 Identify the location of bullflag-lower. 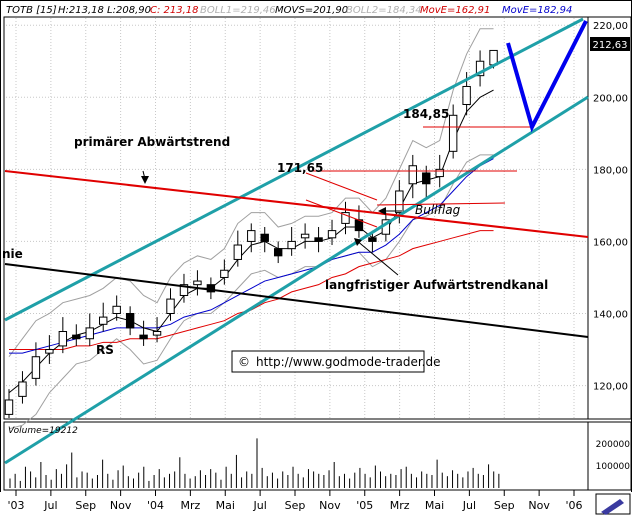
(341, 213).